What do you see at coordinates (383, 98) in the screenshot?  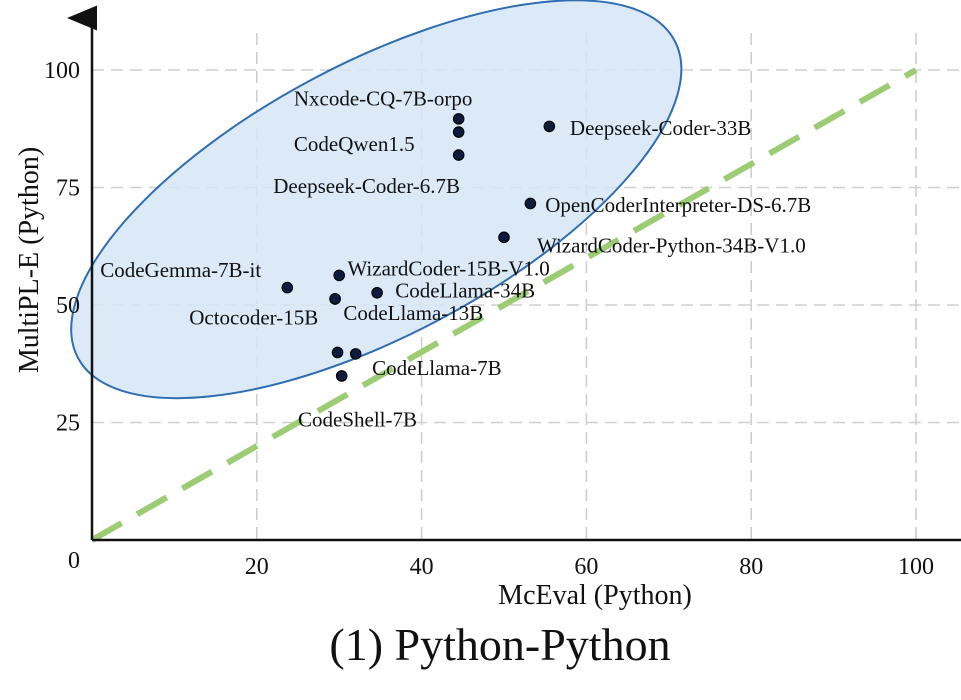 I see `point-label: Nxcode-CQ-7B-orpo` at bounding box center [383, 98].